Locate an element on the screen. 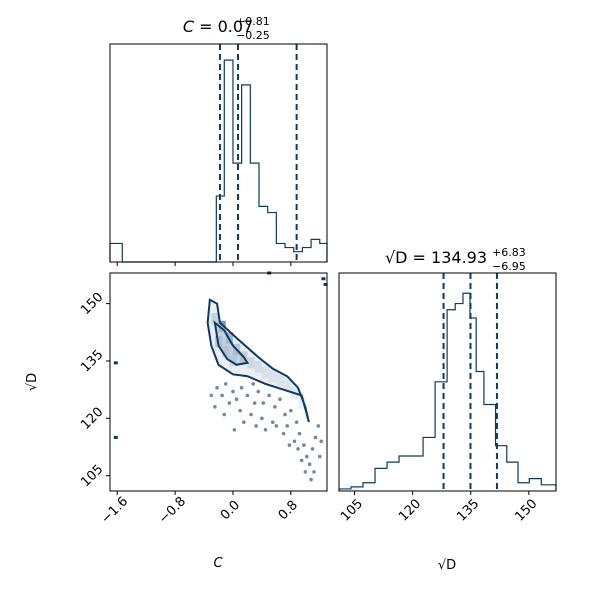  x-tick-label: −0.8 is located at coordinates (172, 510).